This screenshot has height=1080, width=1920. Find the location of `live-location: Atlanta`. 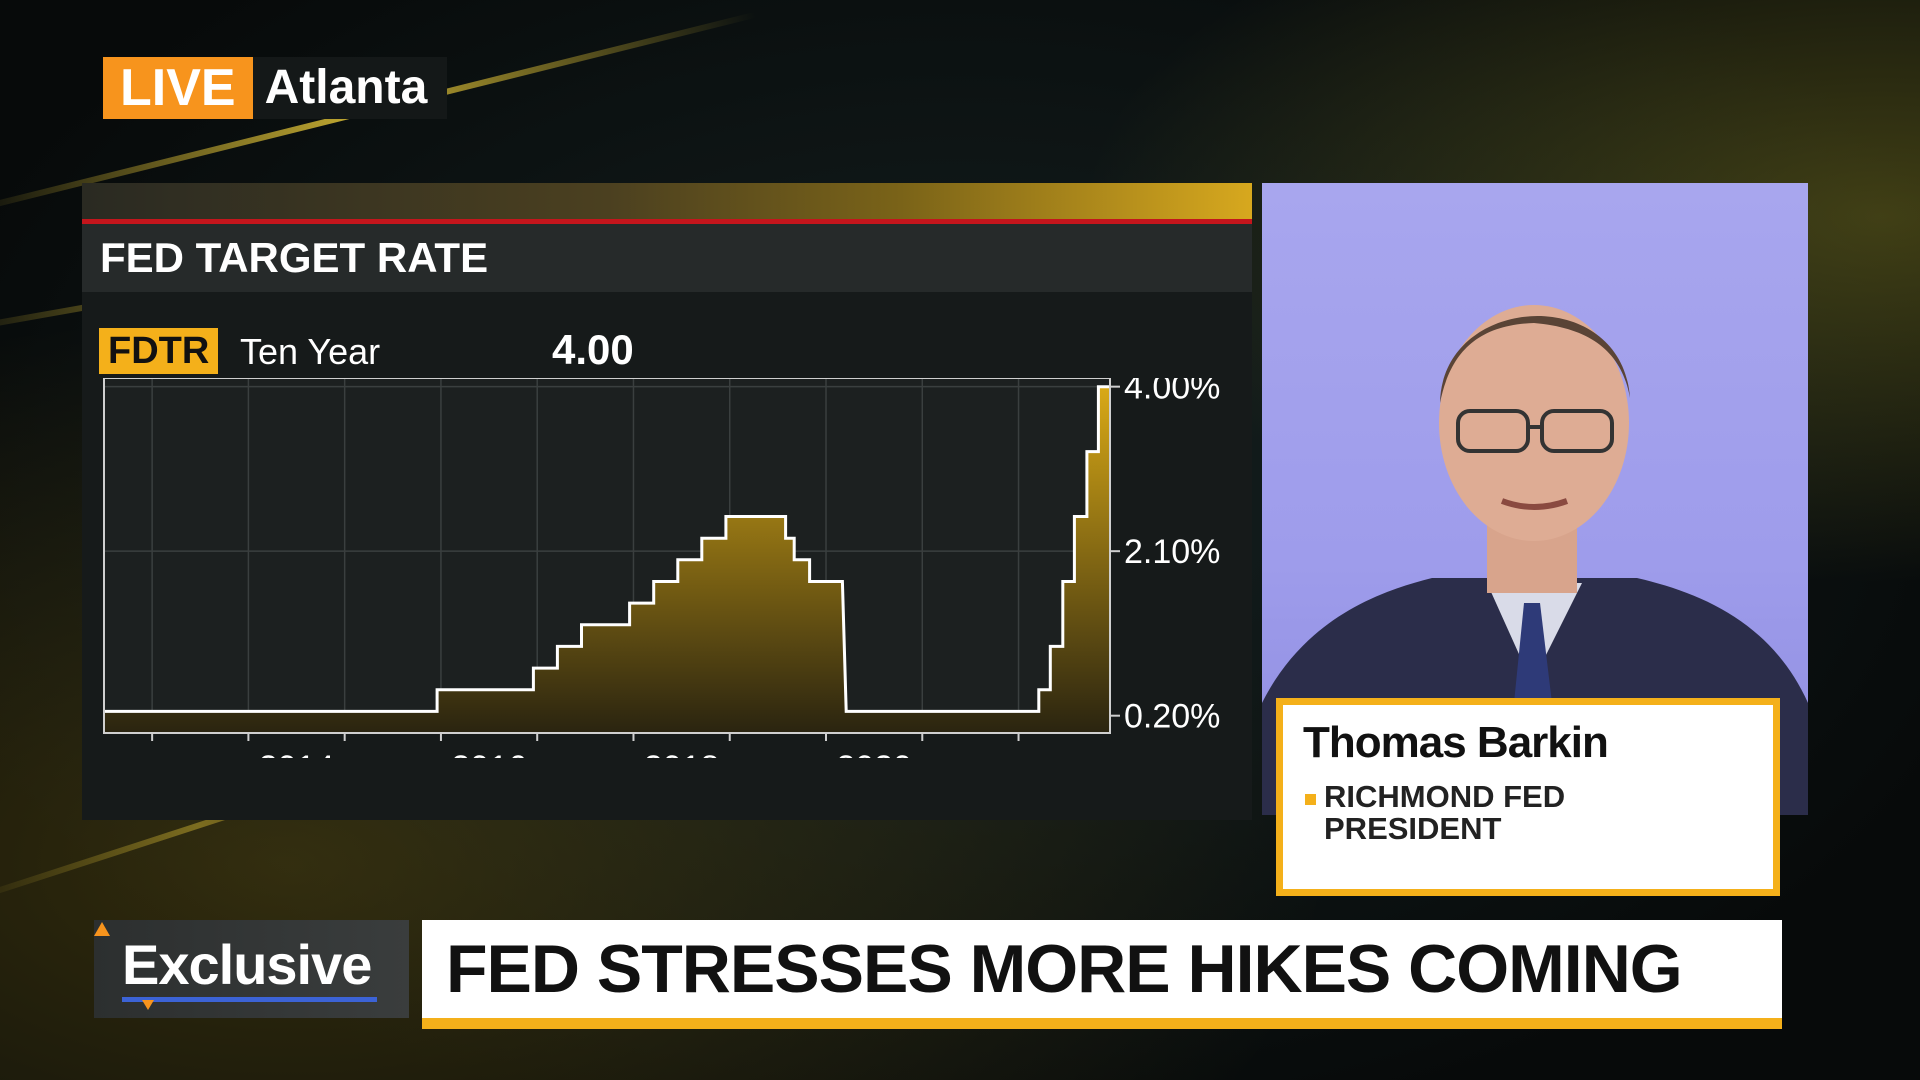

live-location: Atlanta is located at coordinates (350, 88).